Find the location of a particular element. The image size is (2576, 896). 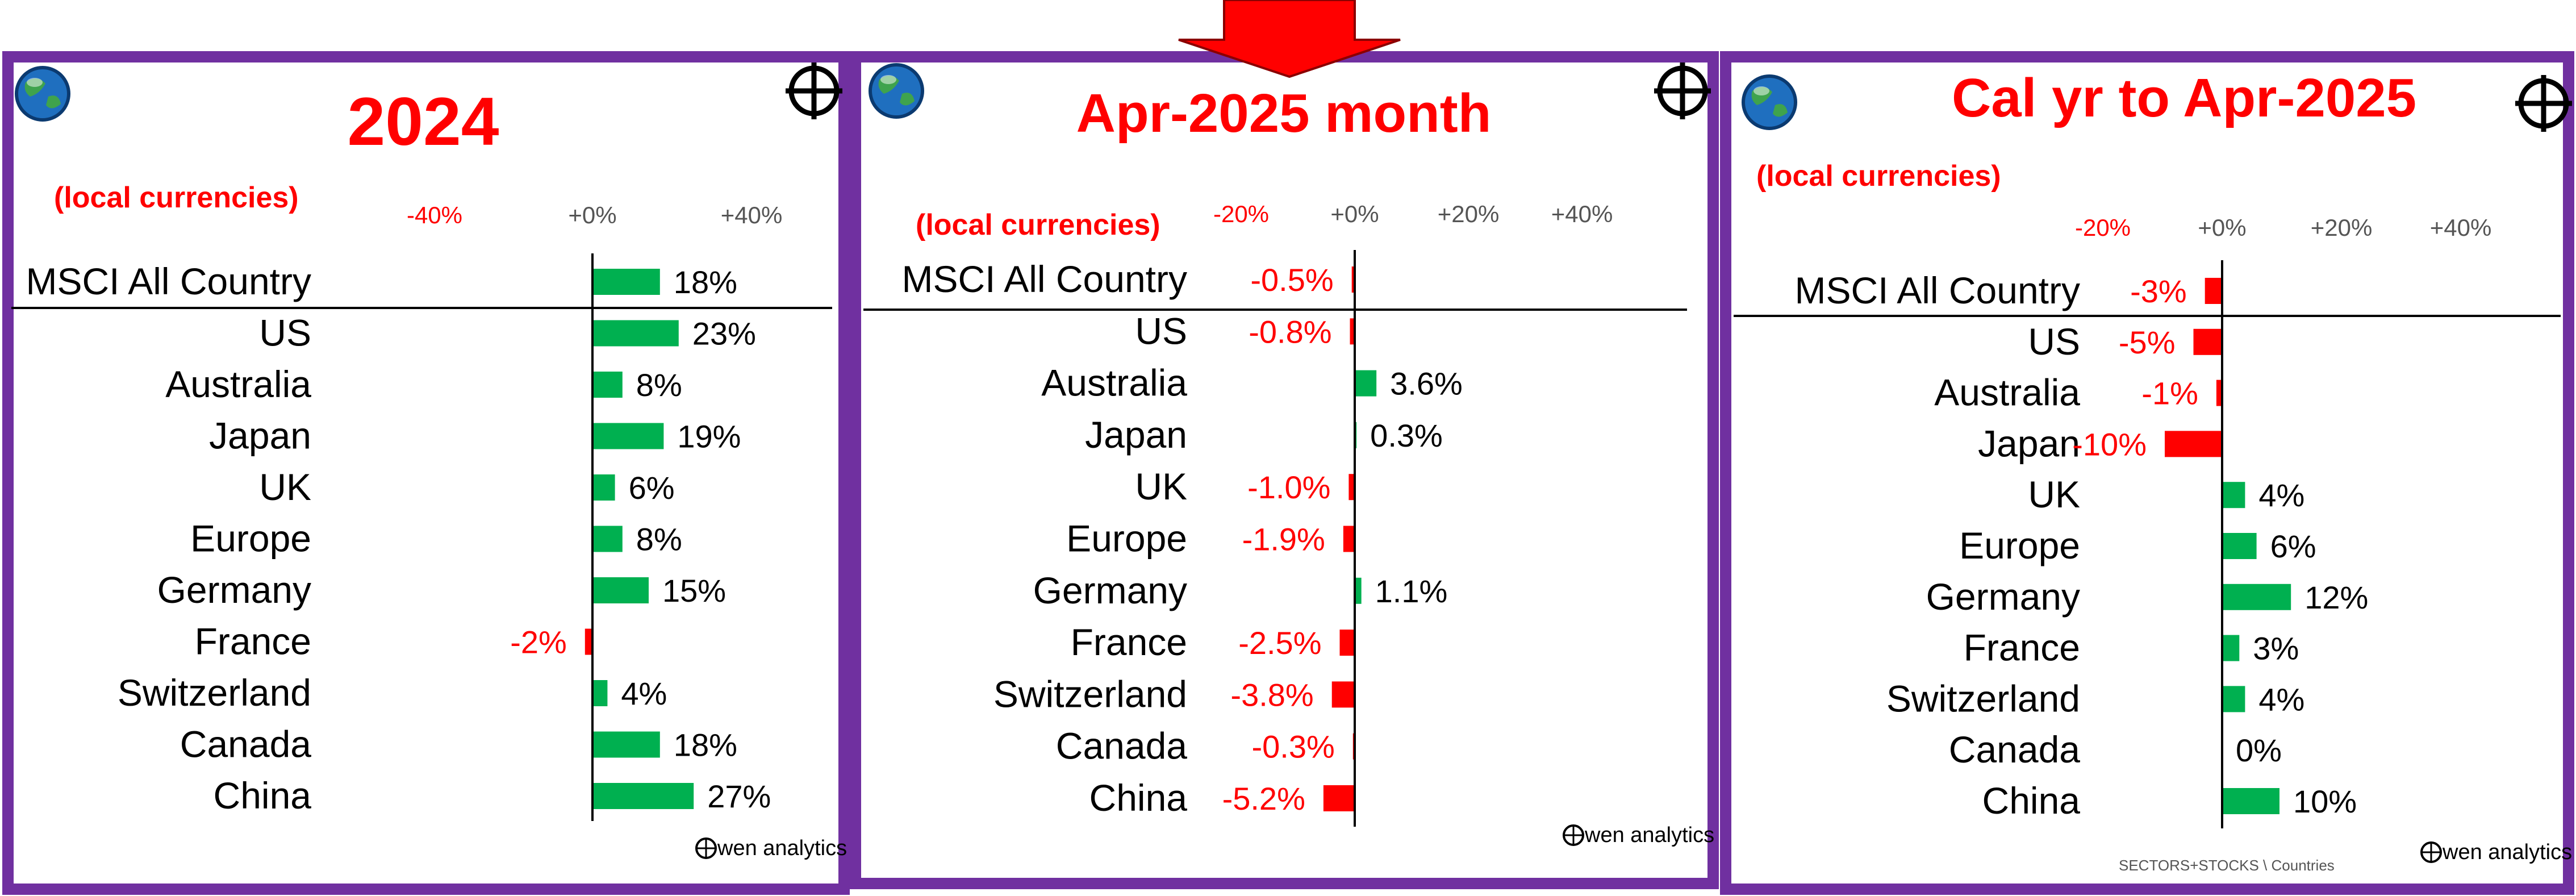

data-label: -10% is located at coordinates (2109, 444).